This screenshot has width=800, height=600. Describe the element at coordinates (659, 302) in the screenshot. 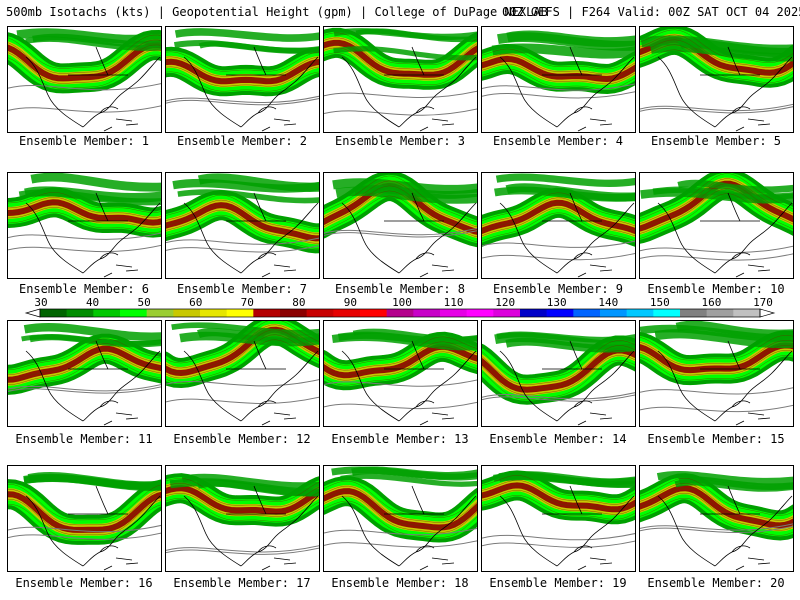

I see `colorbar-tick-label: 150` at that location.